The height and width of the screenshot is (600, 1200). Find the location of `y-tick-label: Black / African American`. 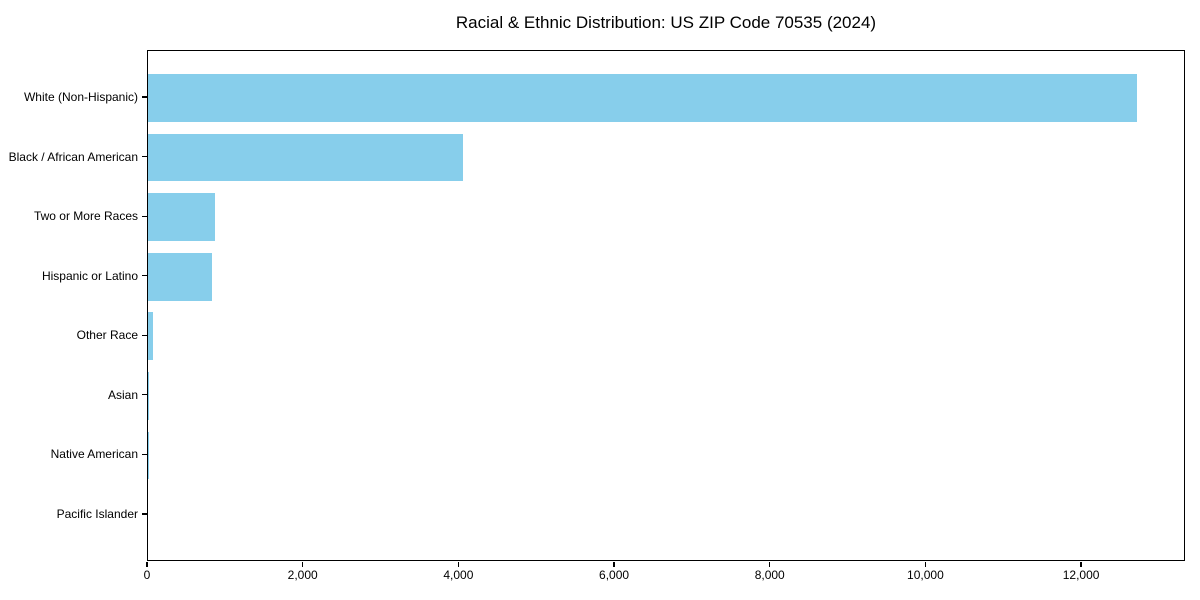

y-tick-label: Black / African American is located at coordinates (73, 156).